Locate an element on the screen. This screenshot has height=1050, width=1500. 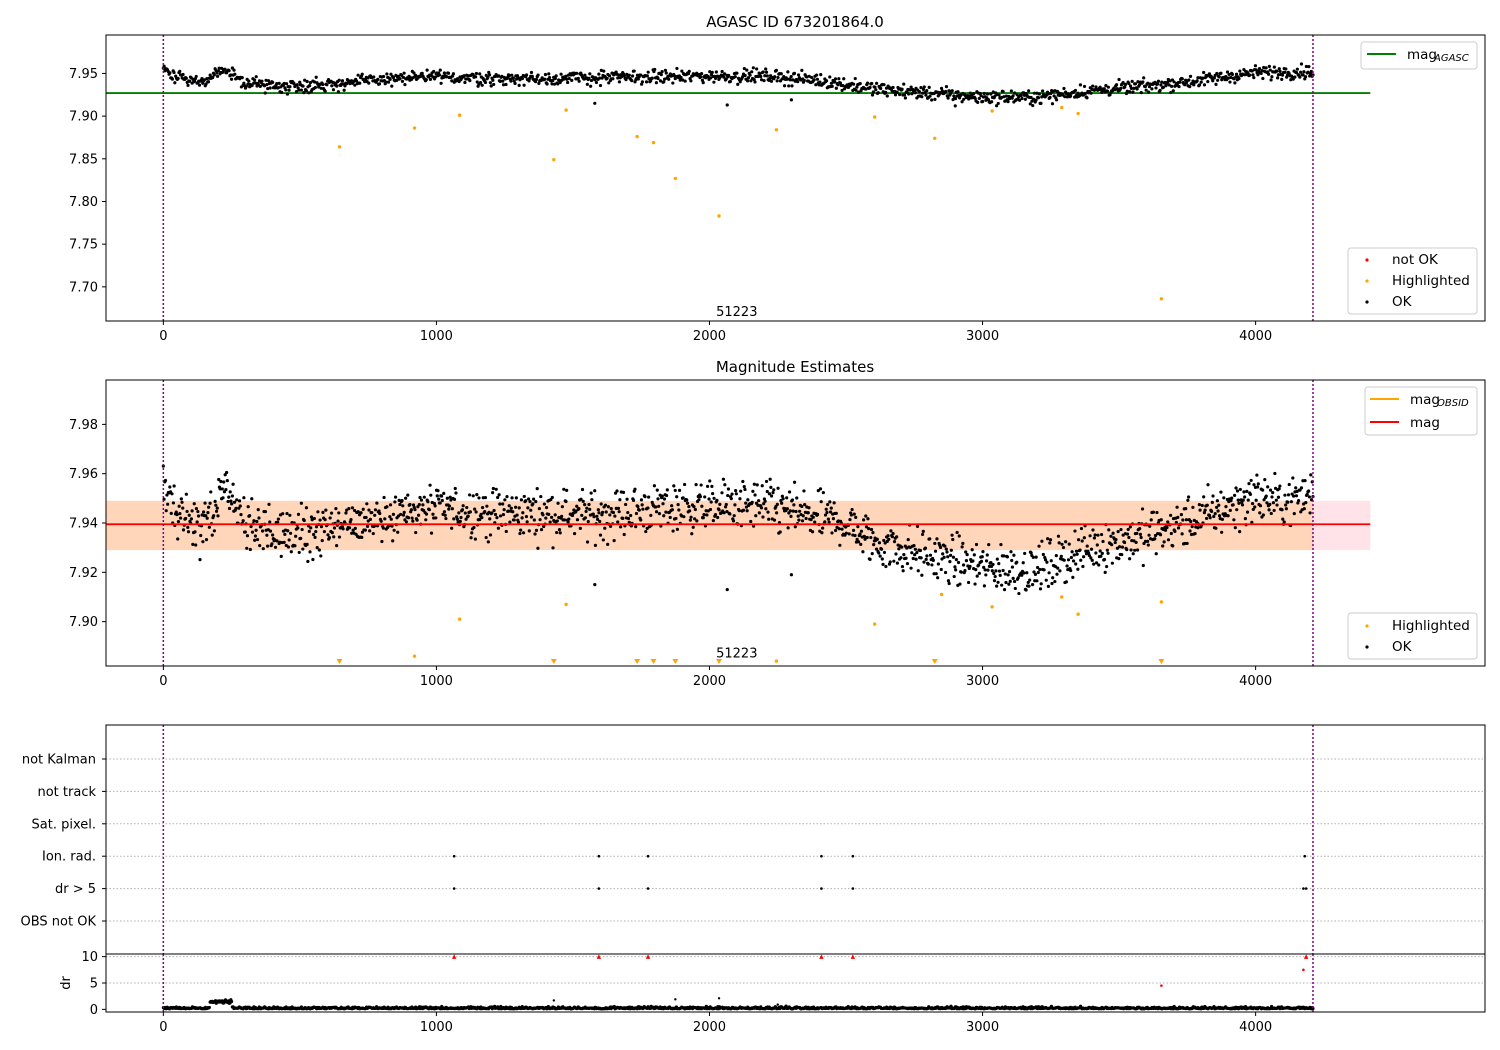
x-tick-label: 3000 is located at coordinates (982, 1027).